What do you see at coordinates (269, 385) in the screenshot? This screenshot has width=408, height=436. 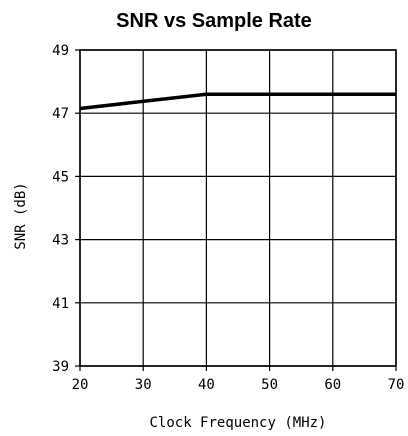 I see `x-tick-label: 50` at bounding box center [269, 385].